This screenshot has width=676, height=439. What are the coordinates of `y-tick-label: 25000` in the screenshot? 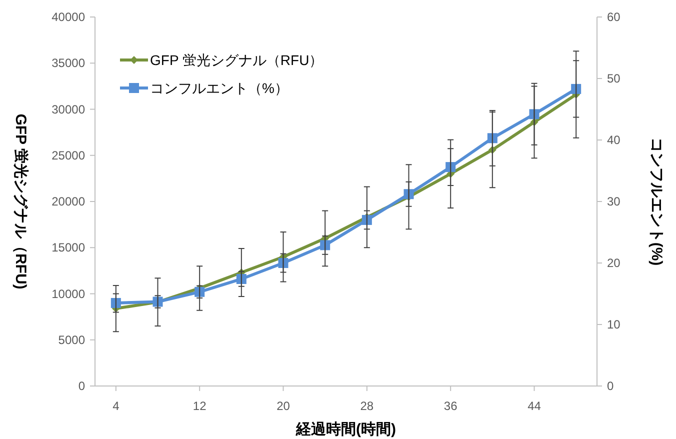 It's located at (69, 155).